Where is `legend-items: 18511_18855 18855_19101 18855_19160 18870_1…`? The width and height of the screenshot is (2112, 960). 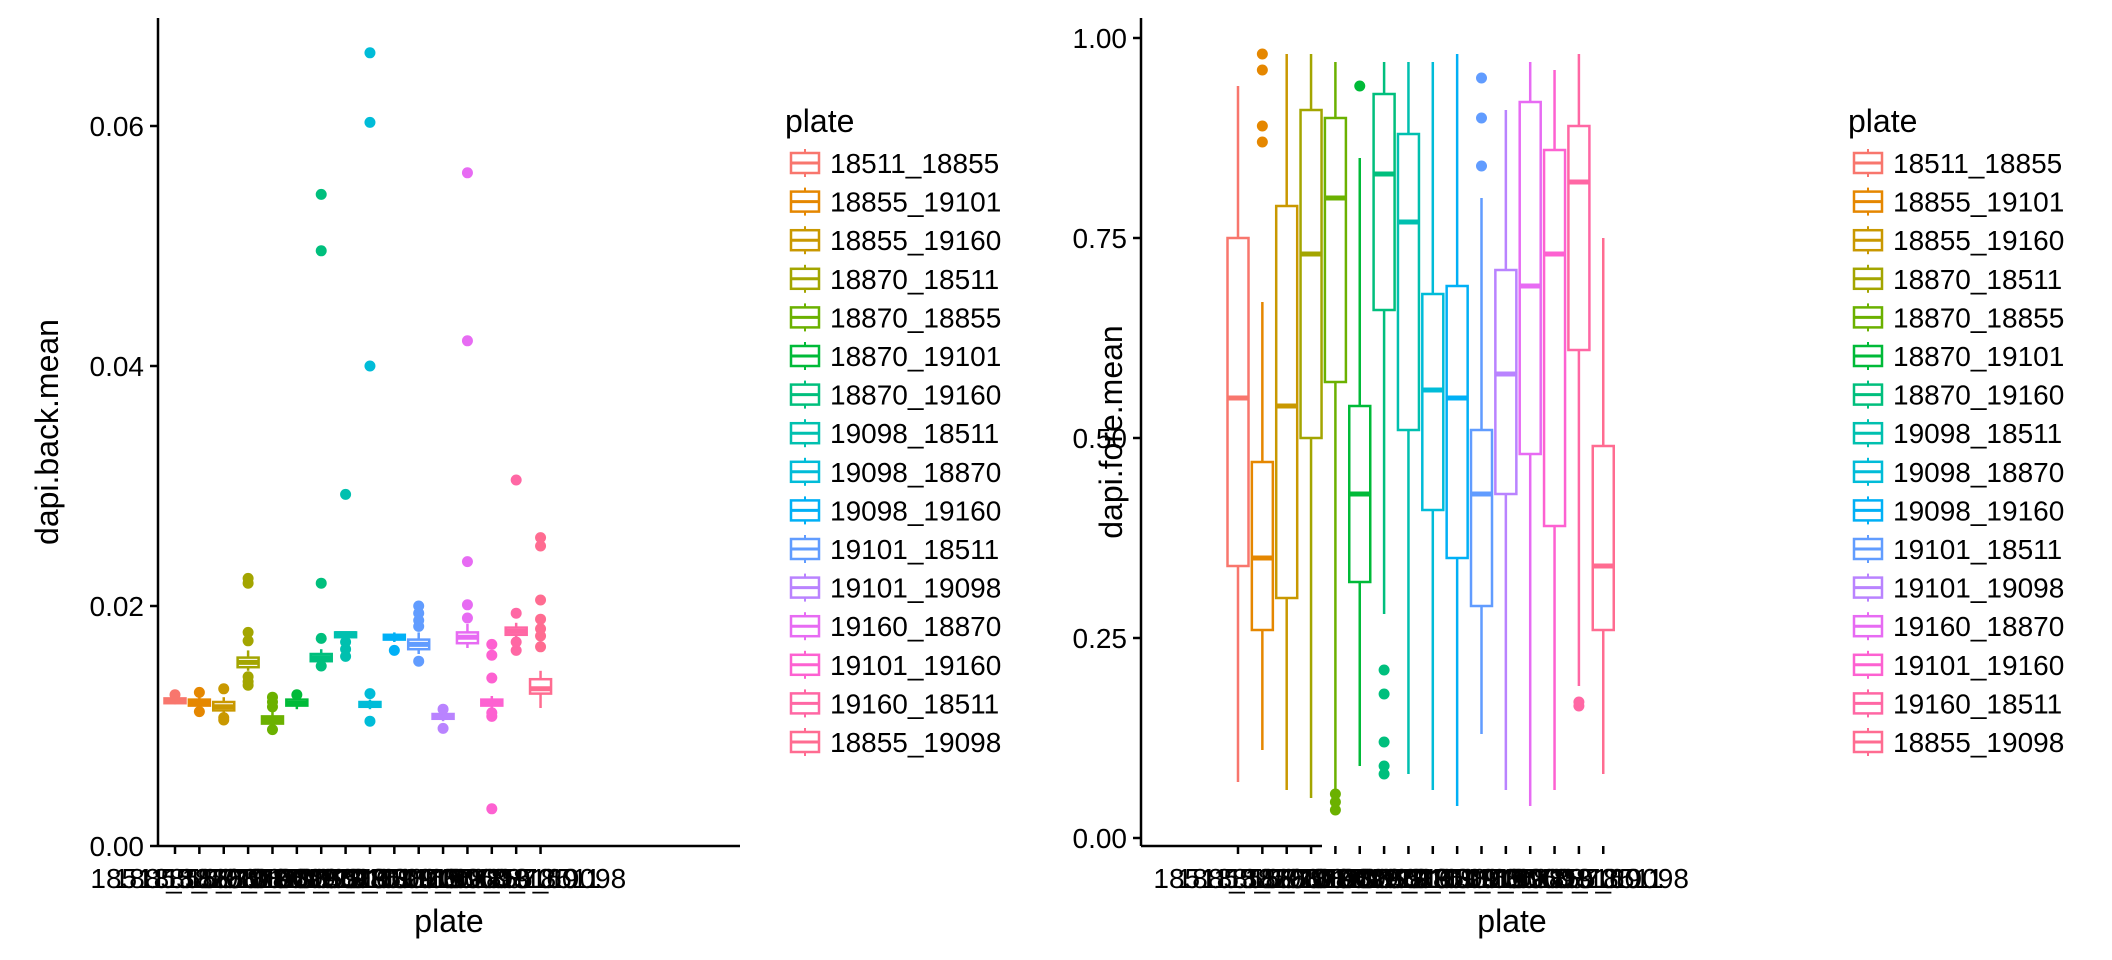
legend-items: 18511_18855 18855_19101 18855_19160 18870_1… is located at coordinates (895, 453).